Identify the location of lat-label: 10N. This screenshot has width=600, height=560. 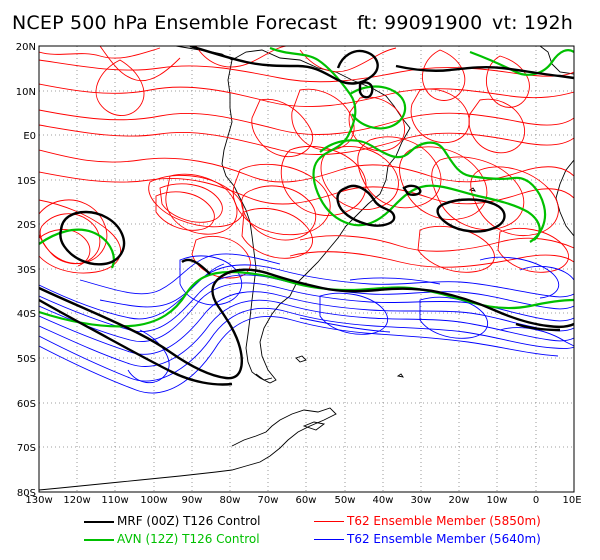
(26, 92).